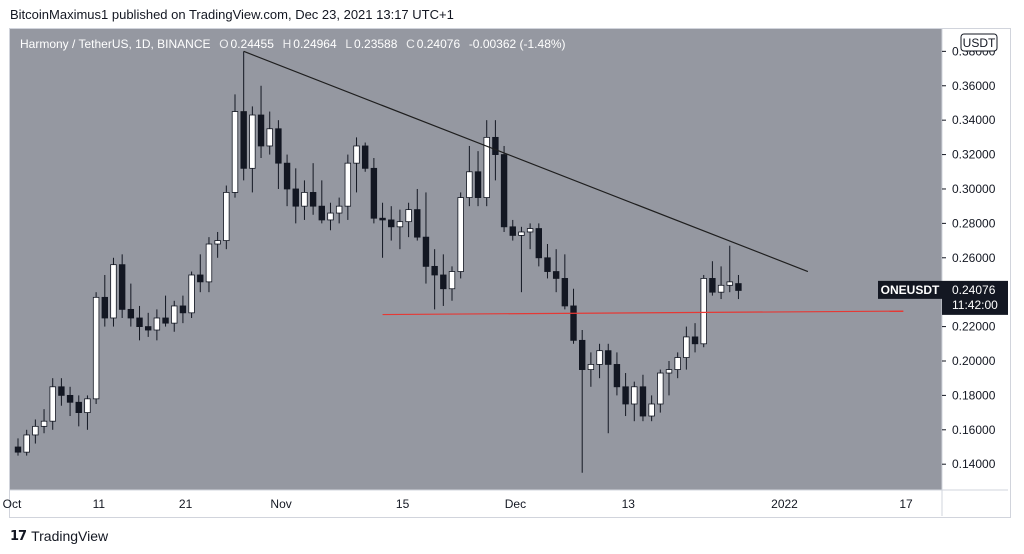 The width and height of the screenshot is (1024, 554). Describe the element at coordinates (784, 504) in the screenshot. I see `x-tick-label: 2022` at that location.